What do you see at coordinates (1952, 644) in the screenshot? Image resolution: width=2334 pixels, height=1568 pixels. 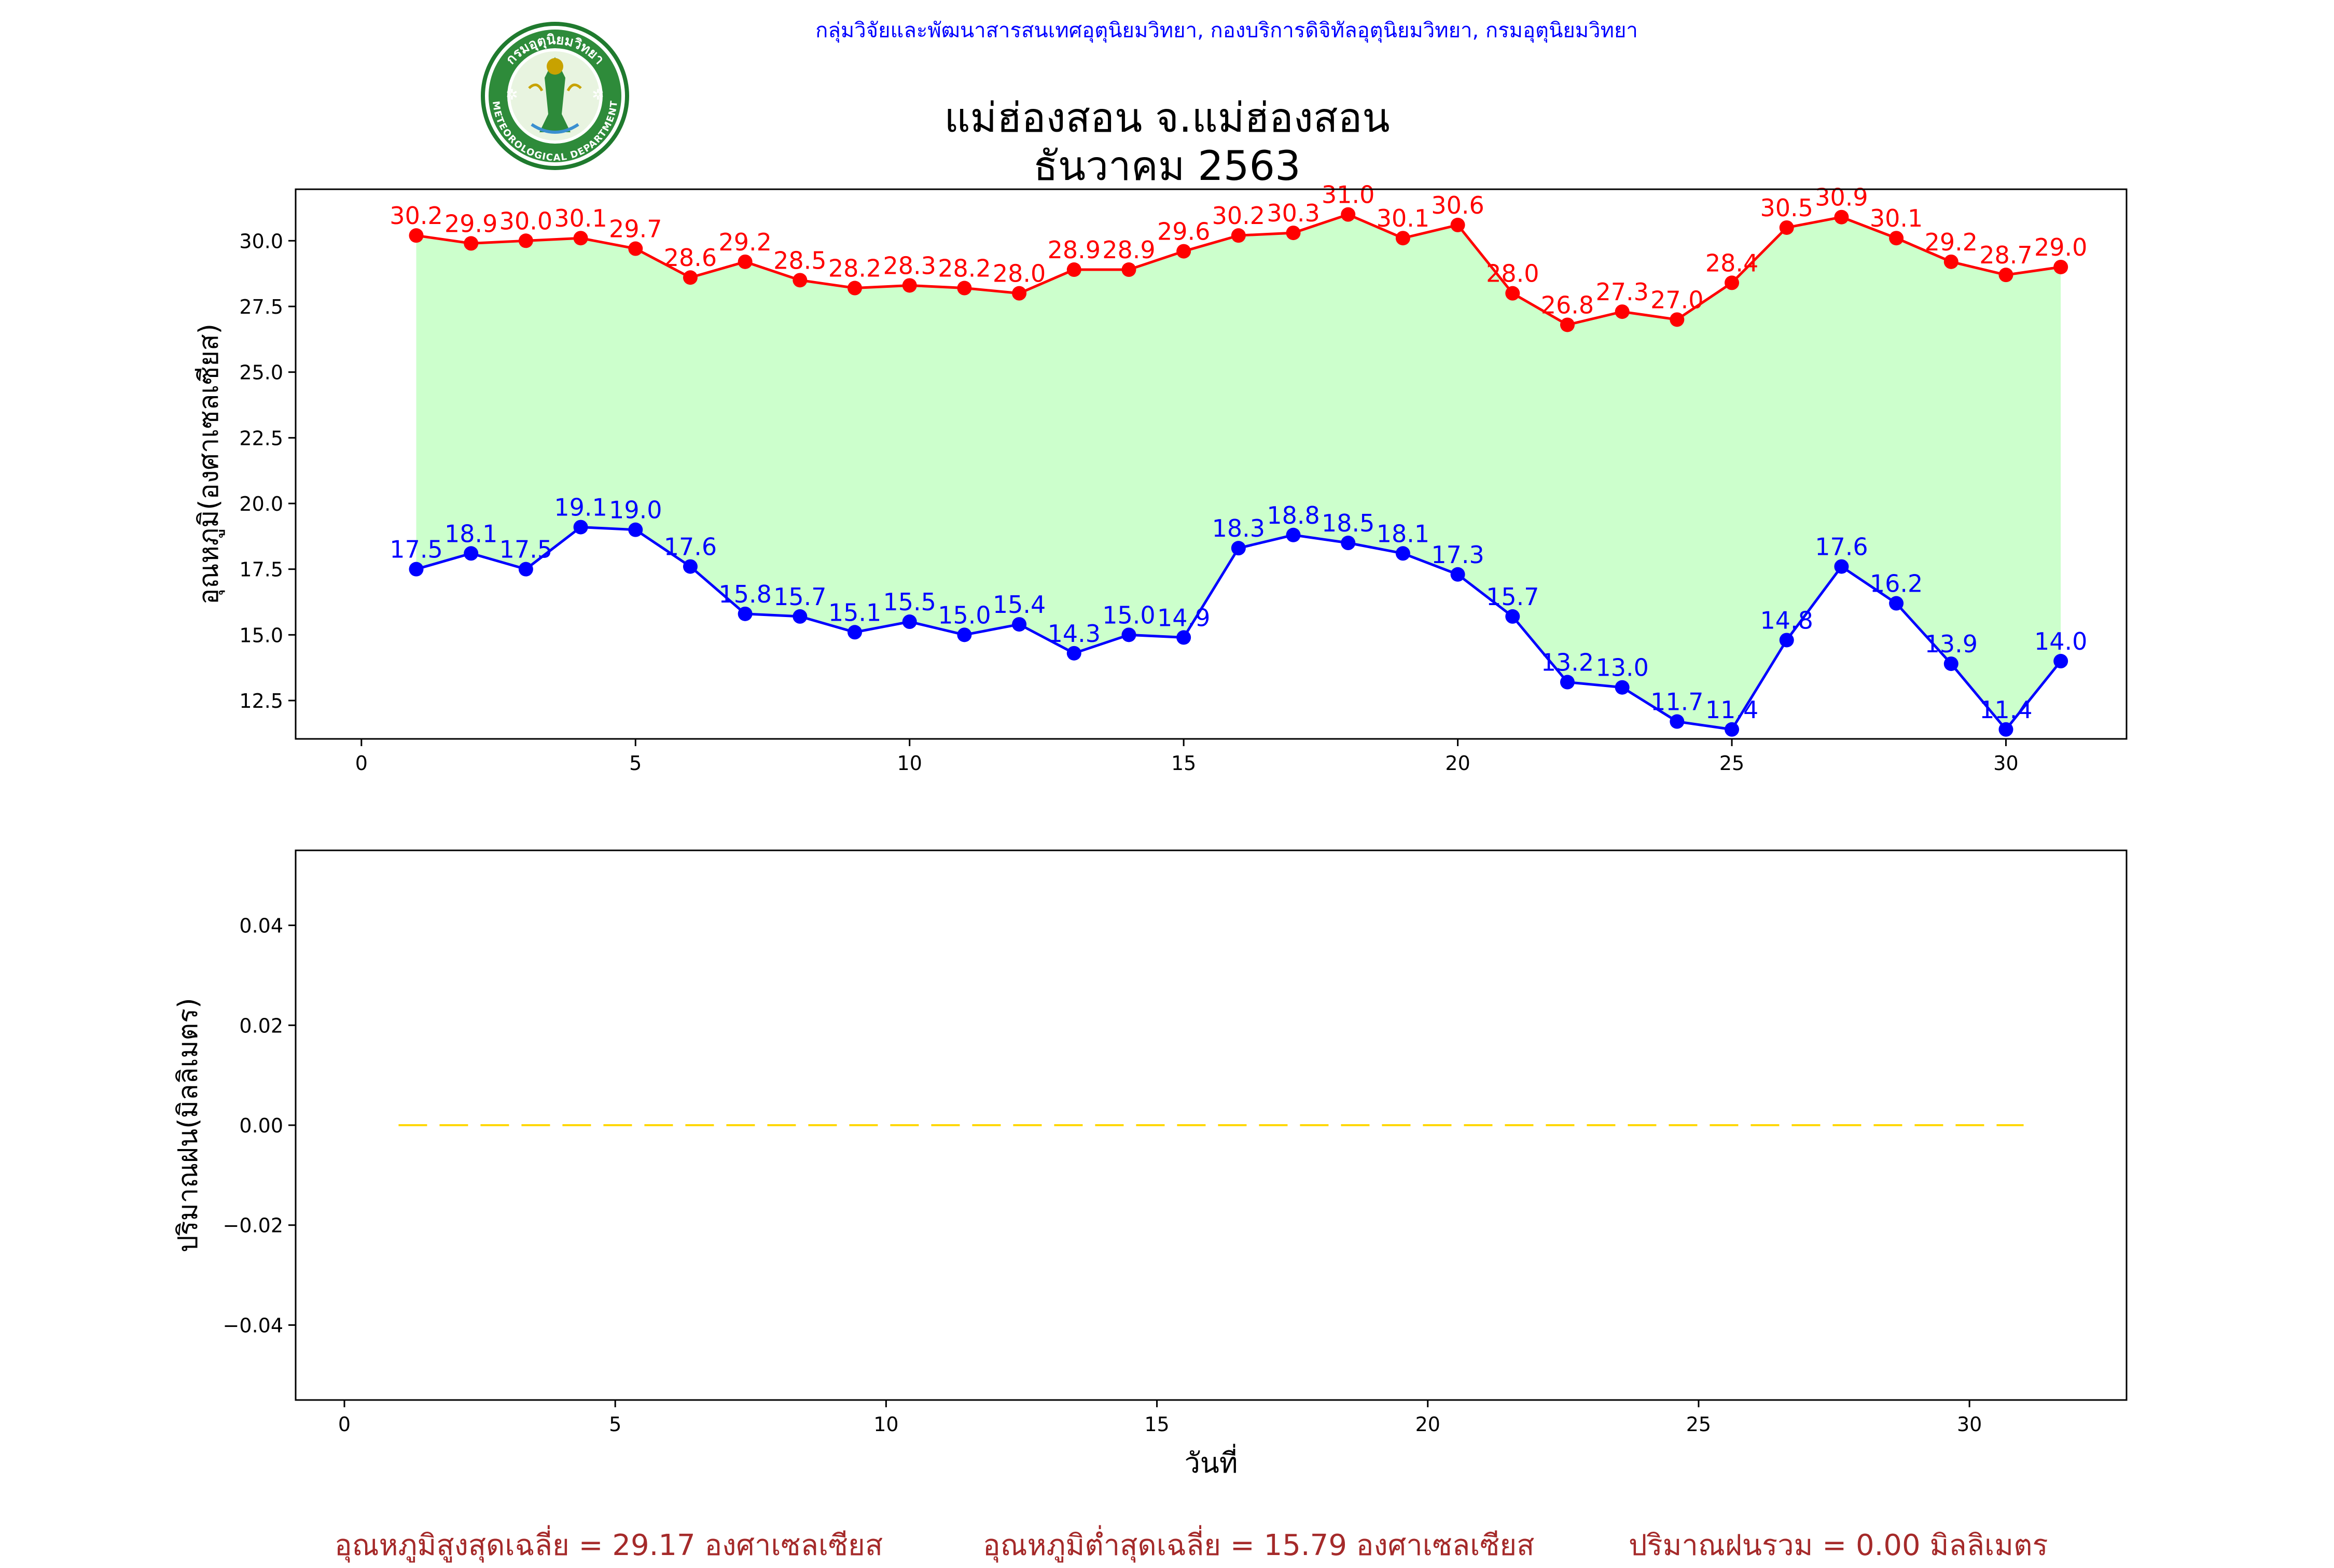 I see `min-data-label: 13.9` at bounding box center [1952, 644].